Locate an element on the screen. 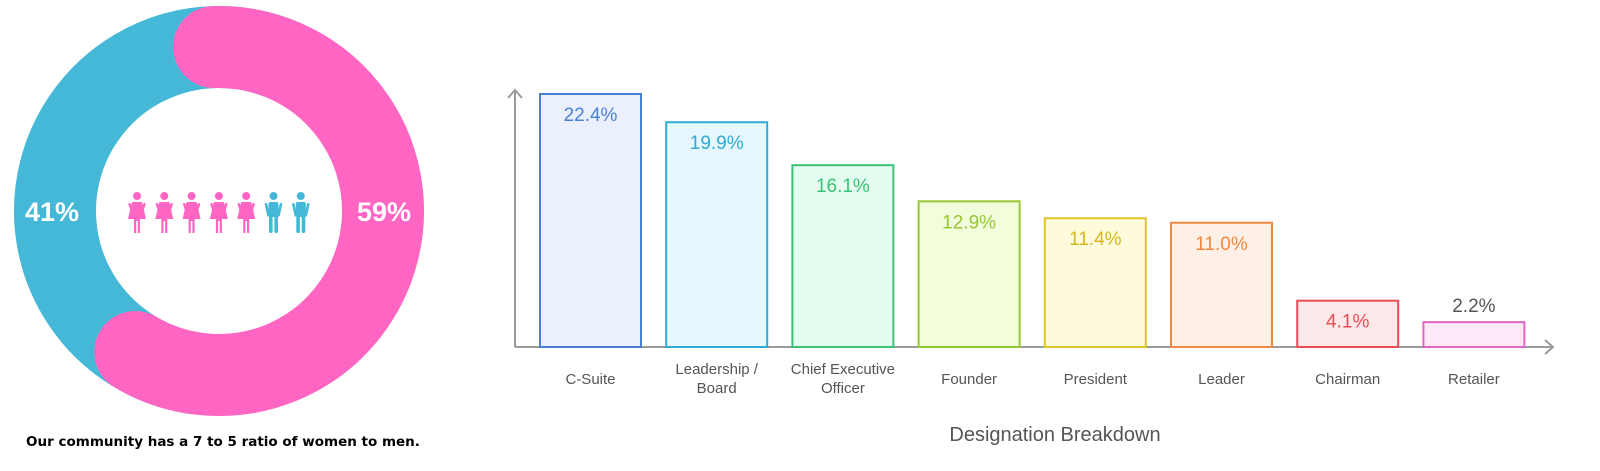 Image resolution: width=1600 pixels, height=471 pixels. donut-label-women: 59% is located at coordinates (384, 212).